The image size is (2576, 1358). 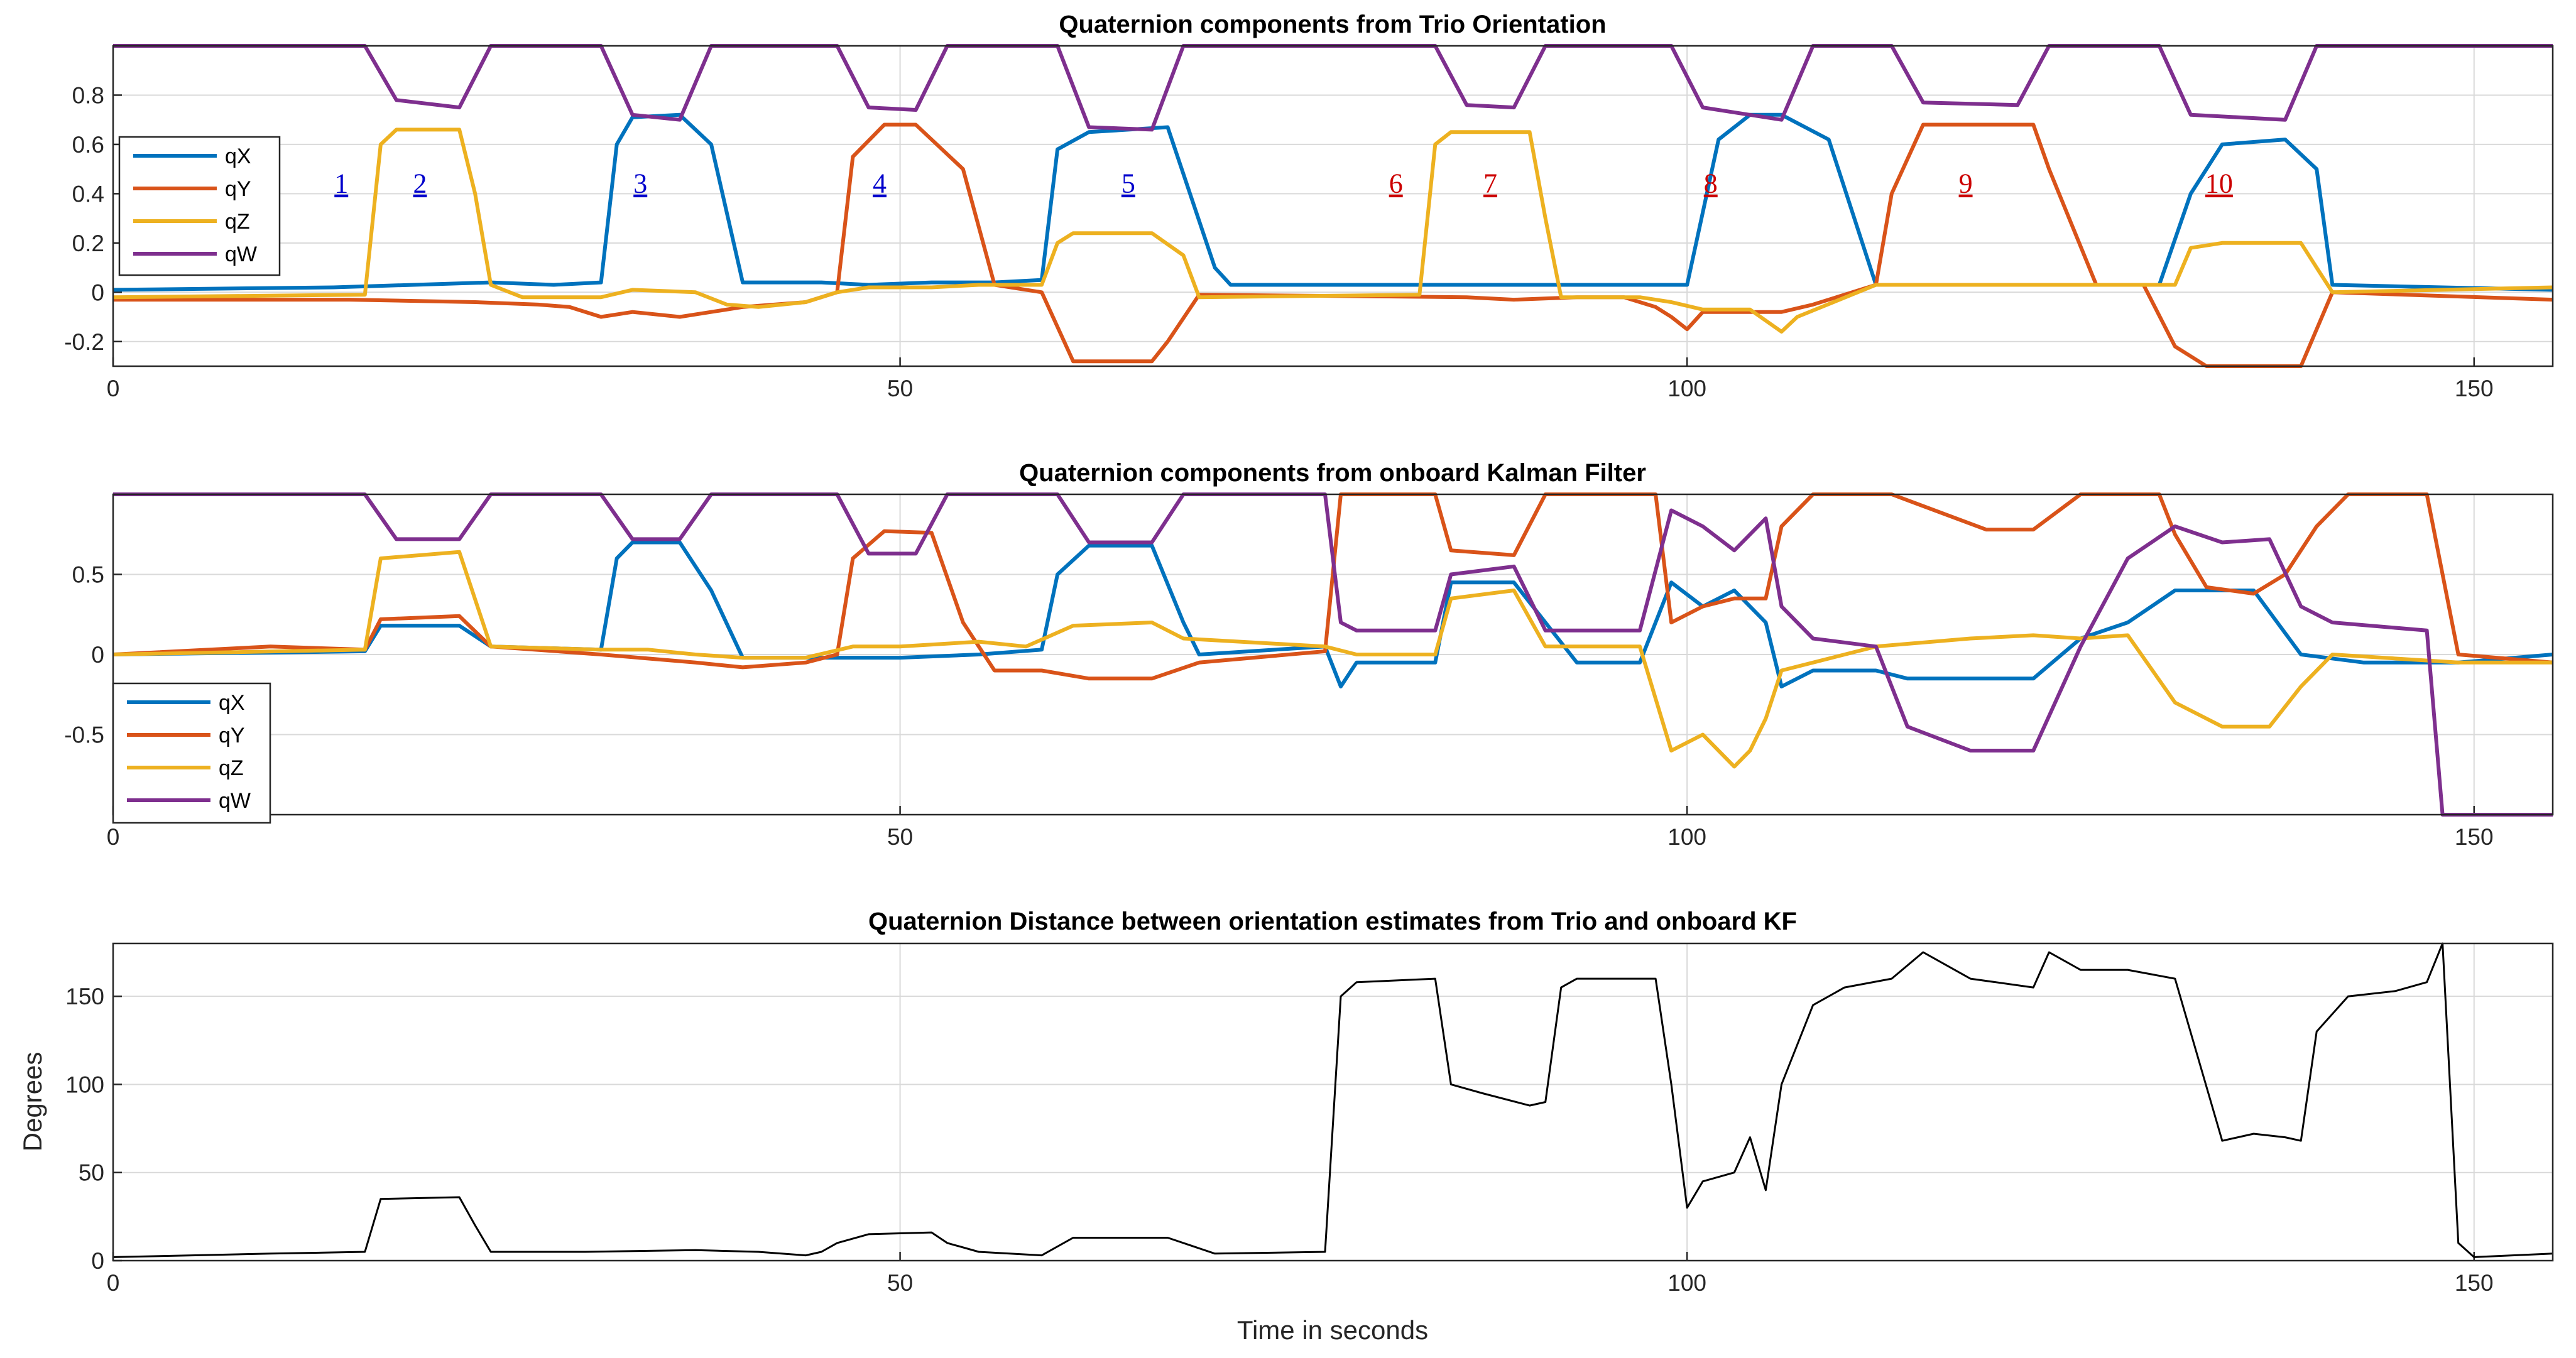 I want to click on y-axis-label: Degrees, so click(x=33, y=1102).